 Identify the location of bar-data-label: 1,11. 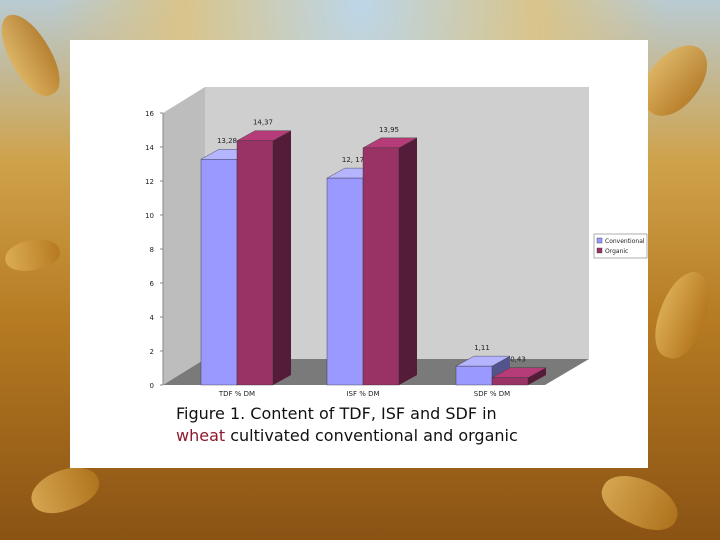
(482, 348).